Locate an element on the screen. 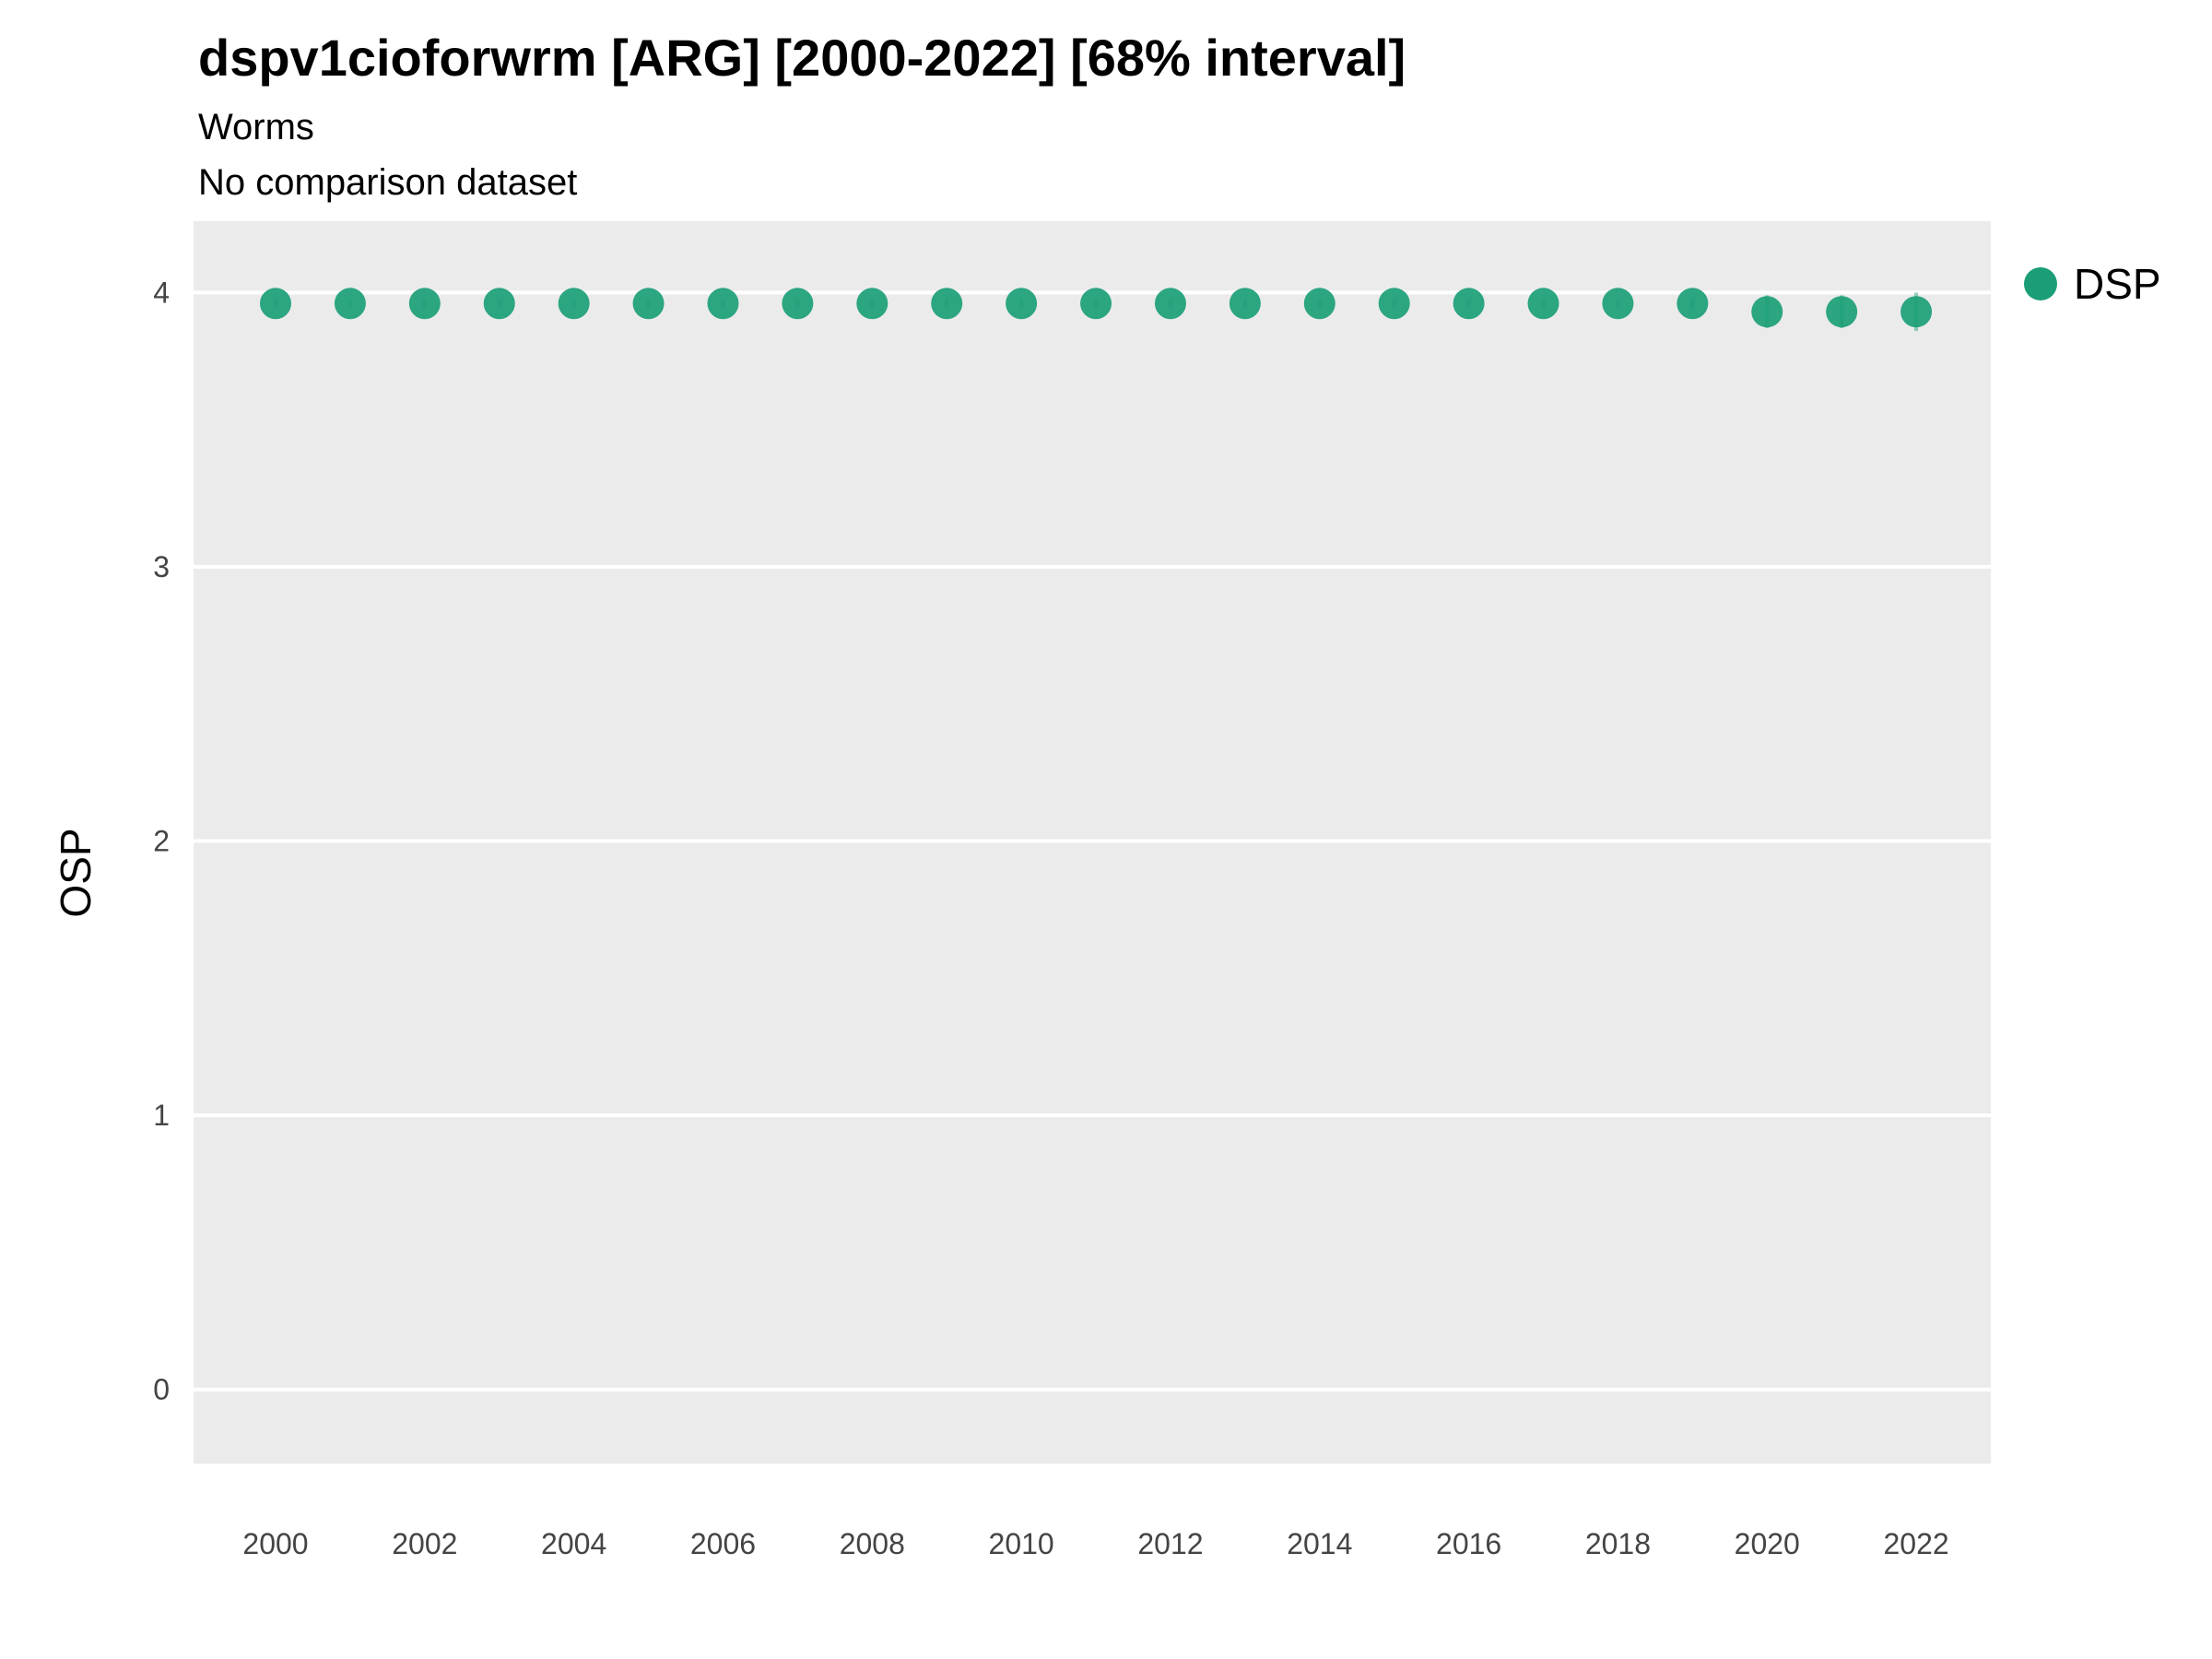  chart-subtitle: Worms is located at coordinates (256, 127).